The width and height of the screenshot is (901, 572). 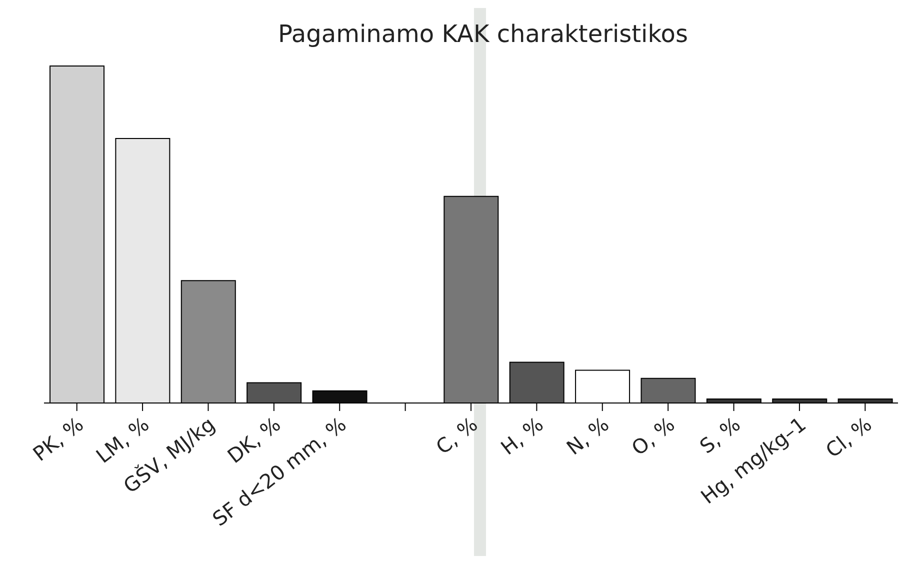 What do you see at coordinates (456, 436) in the screenshot?
I see `x-tick-label: C, %` at bounding box center [456, 436].